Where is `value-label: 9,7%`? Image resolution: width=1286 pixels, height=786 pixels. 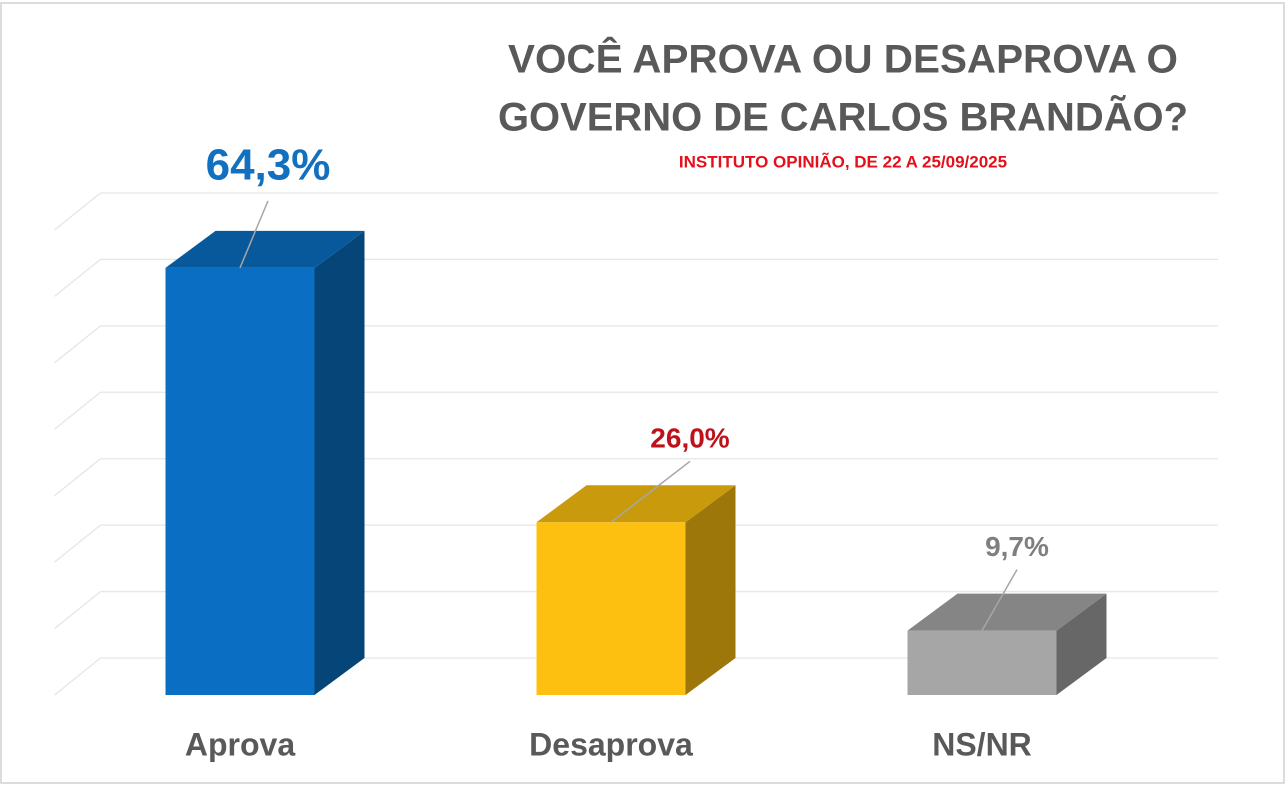 value-label: 9,7% is located at coordinates (1017, 546).